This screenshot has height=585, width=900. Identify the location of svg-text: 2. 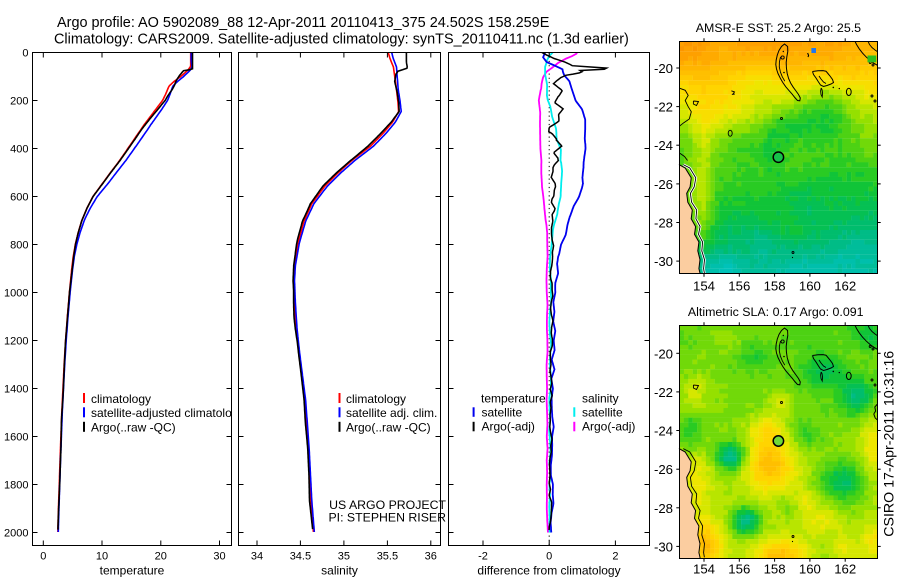
(615, 557).